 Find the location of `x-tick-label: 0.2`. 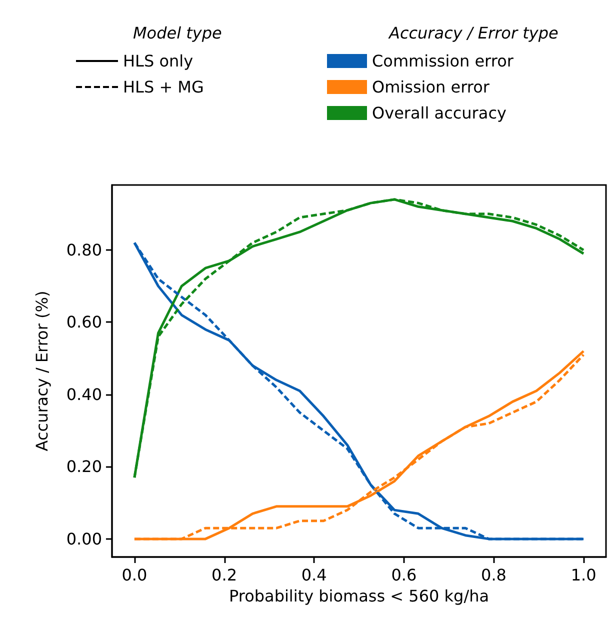

x-tick-label: 0.2 is located at coordinates (224, 575).